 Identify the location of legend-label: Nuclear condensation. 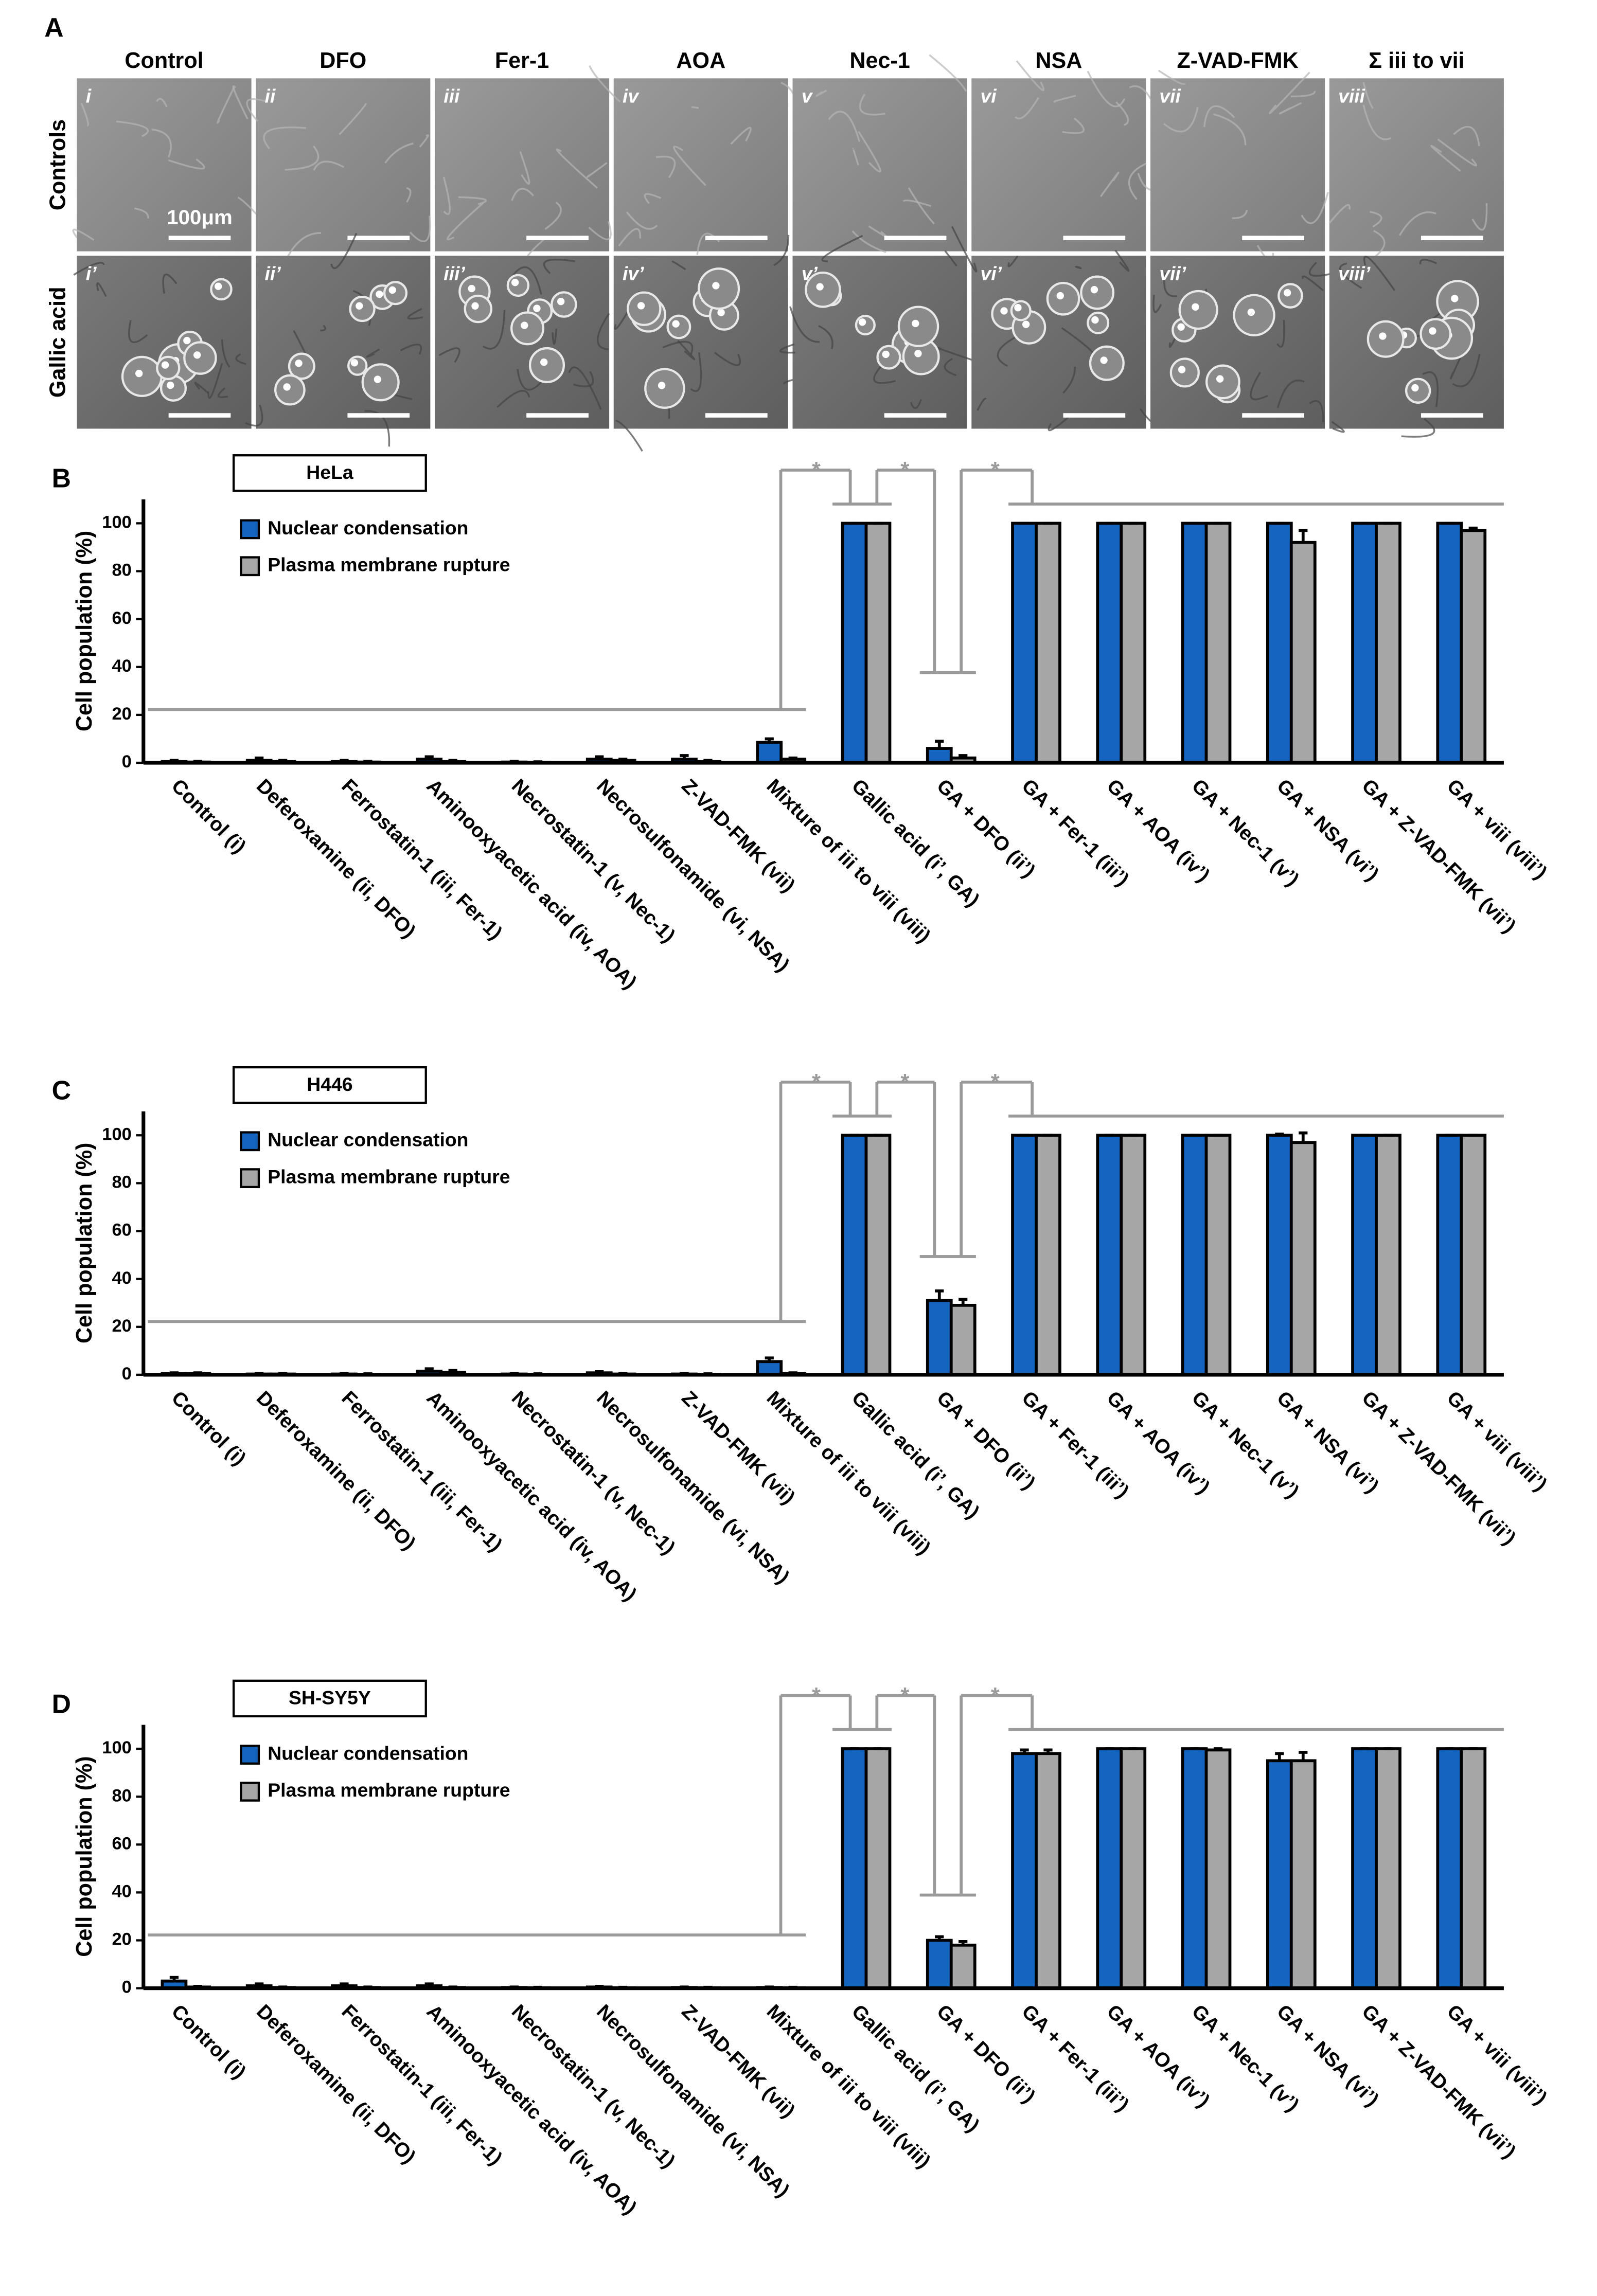
(368, 1753).